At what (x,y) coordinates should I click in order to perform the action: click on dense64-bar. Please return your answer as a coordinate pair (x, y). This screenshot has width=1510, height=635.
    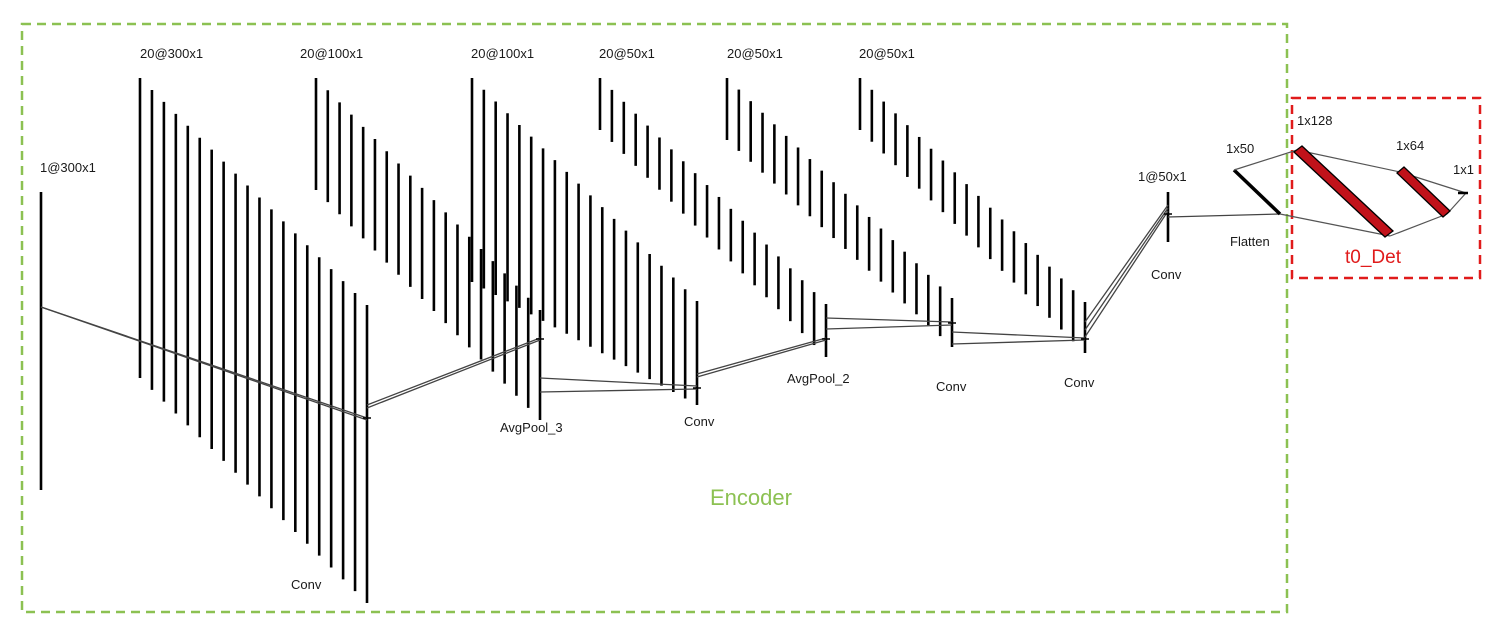
    Looking at the image, I should click on (1423, 192).